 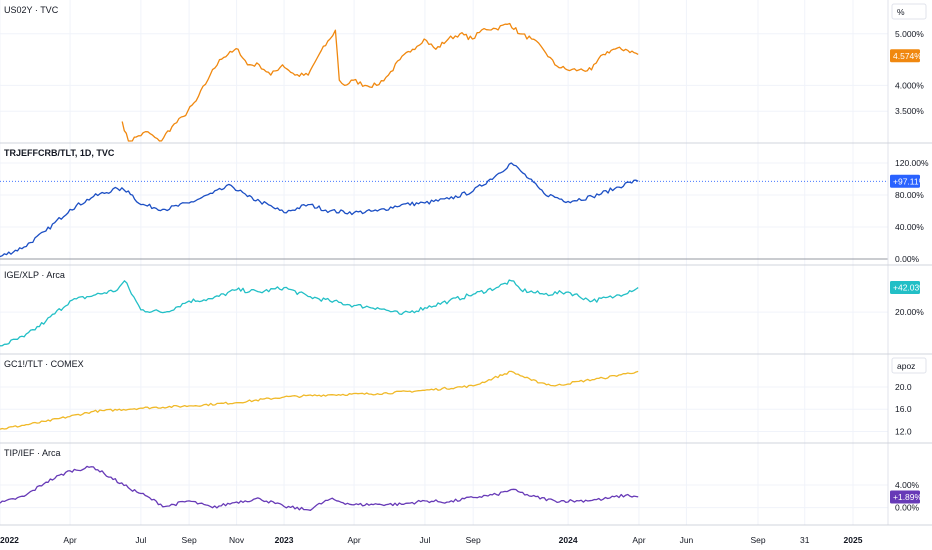 I want to click on y-tick-label: 16.0, so click(x=903, y=409).